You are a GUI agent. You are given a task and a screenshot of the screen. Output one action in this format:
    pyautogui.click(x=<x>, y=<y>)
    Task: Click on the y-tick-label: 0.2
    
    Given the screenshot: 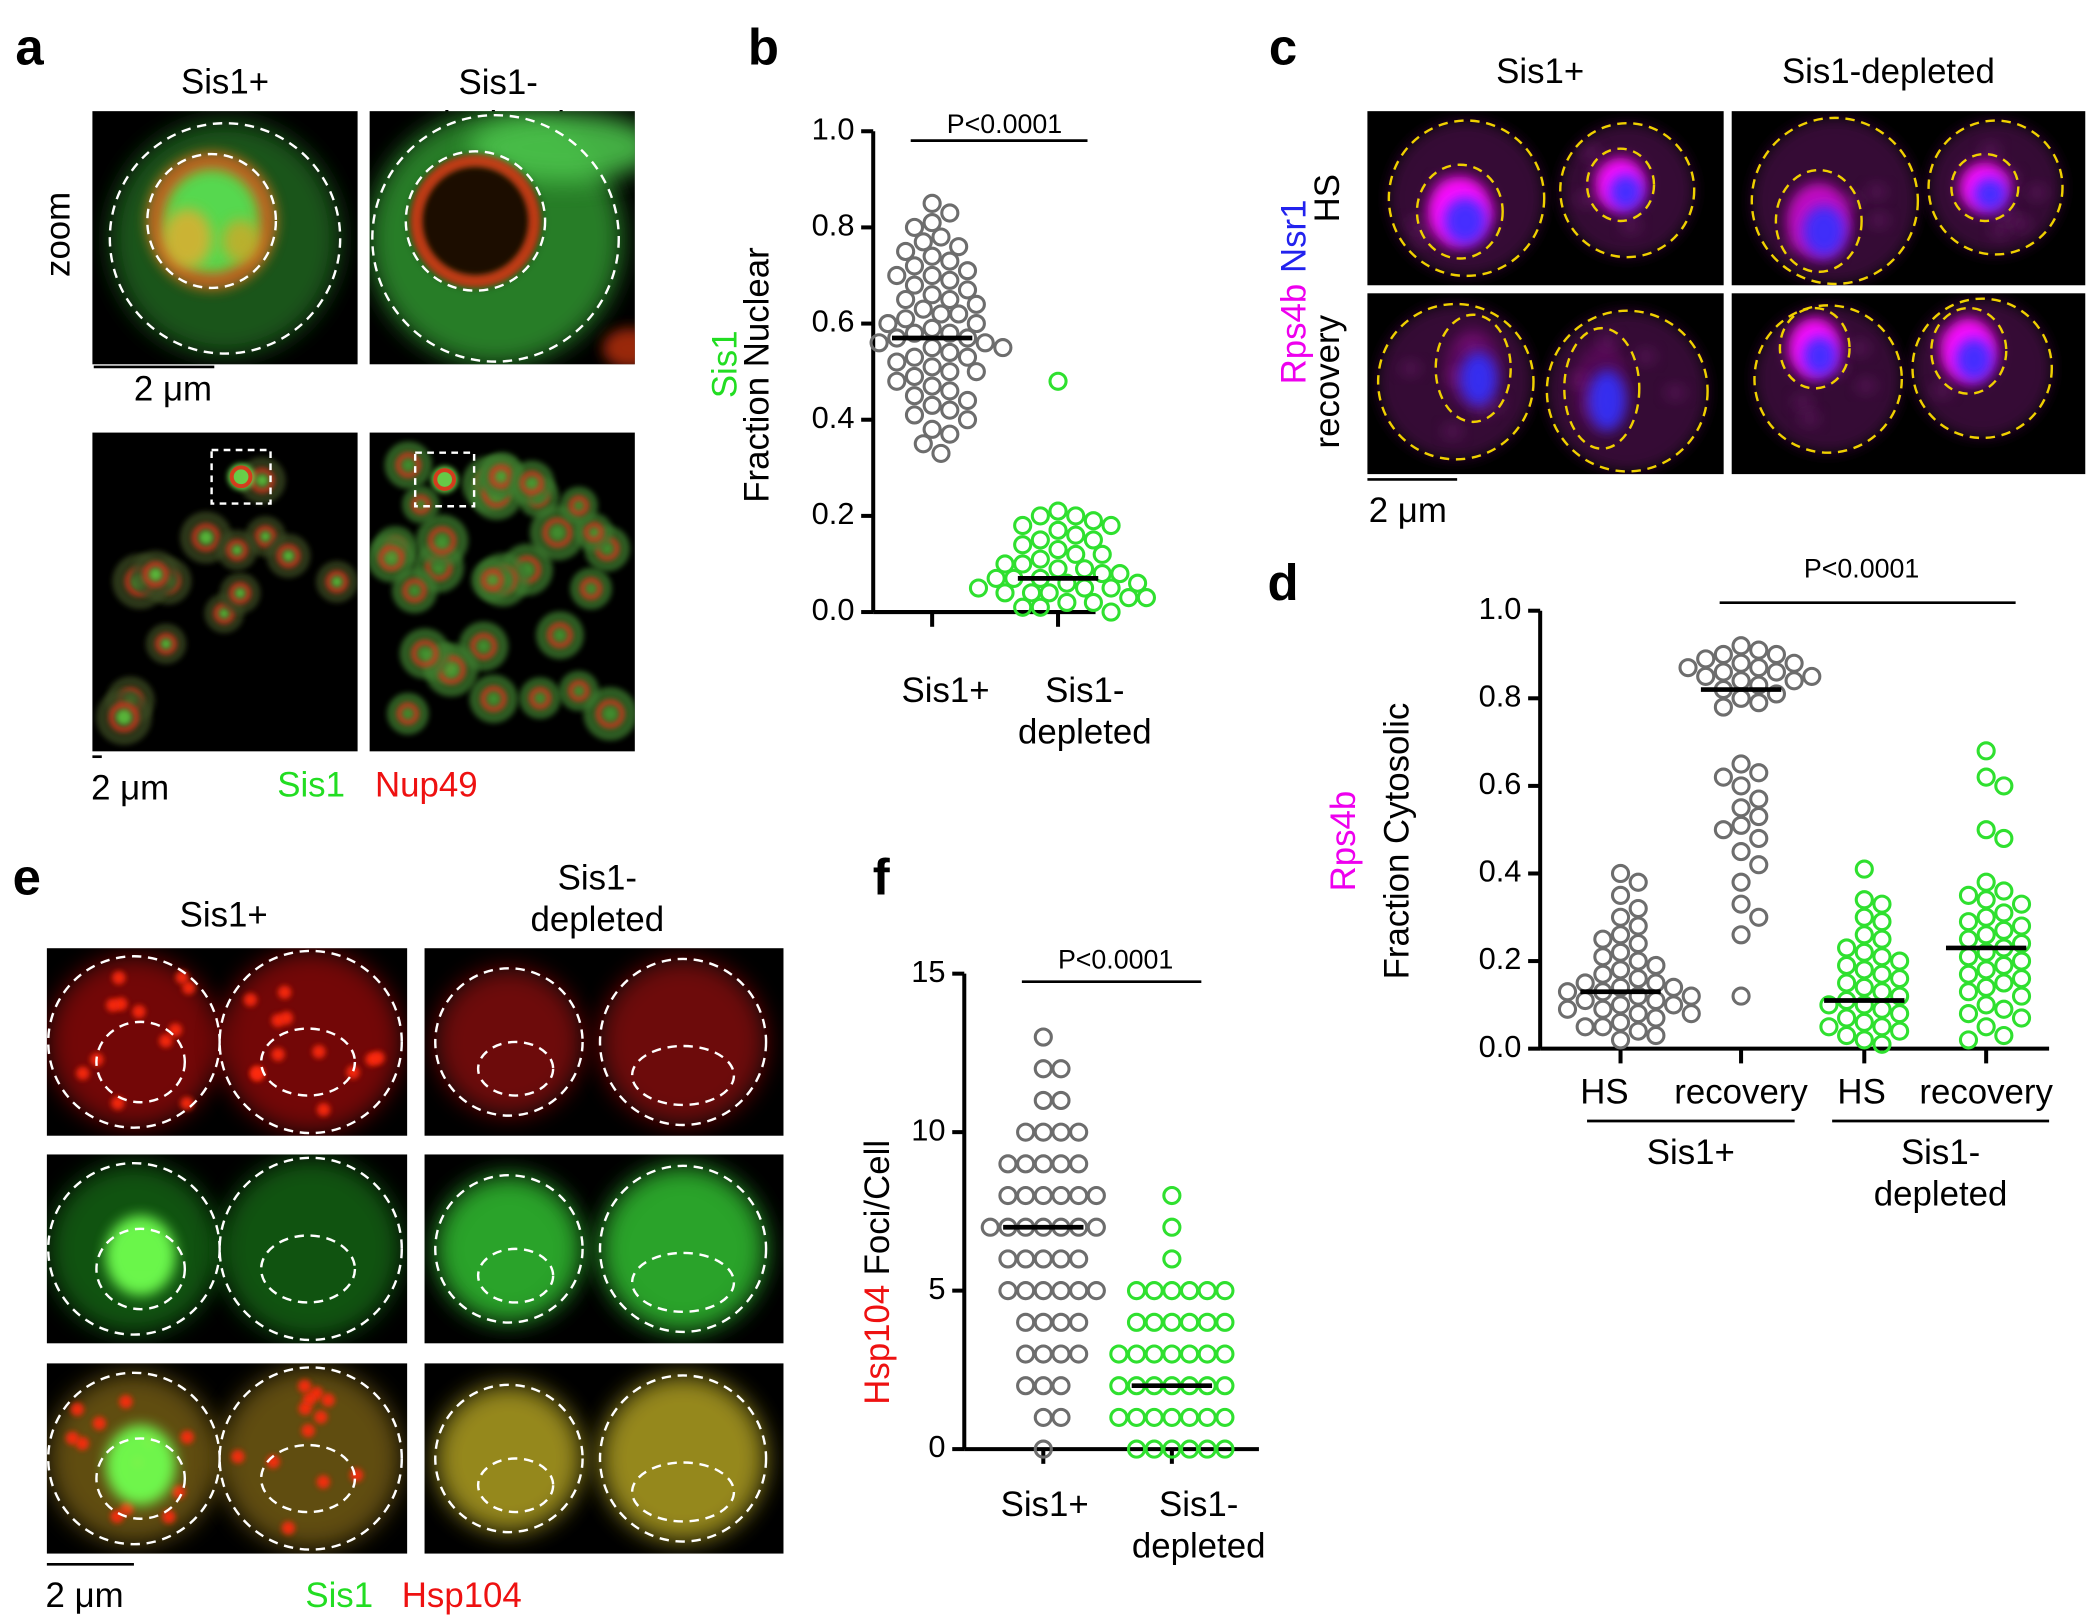 What is the action you would take?
    pyautogui.click(x=833, y=513)
    